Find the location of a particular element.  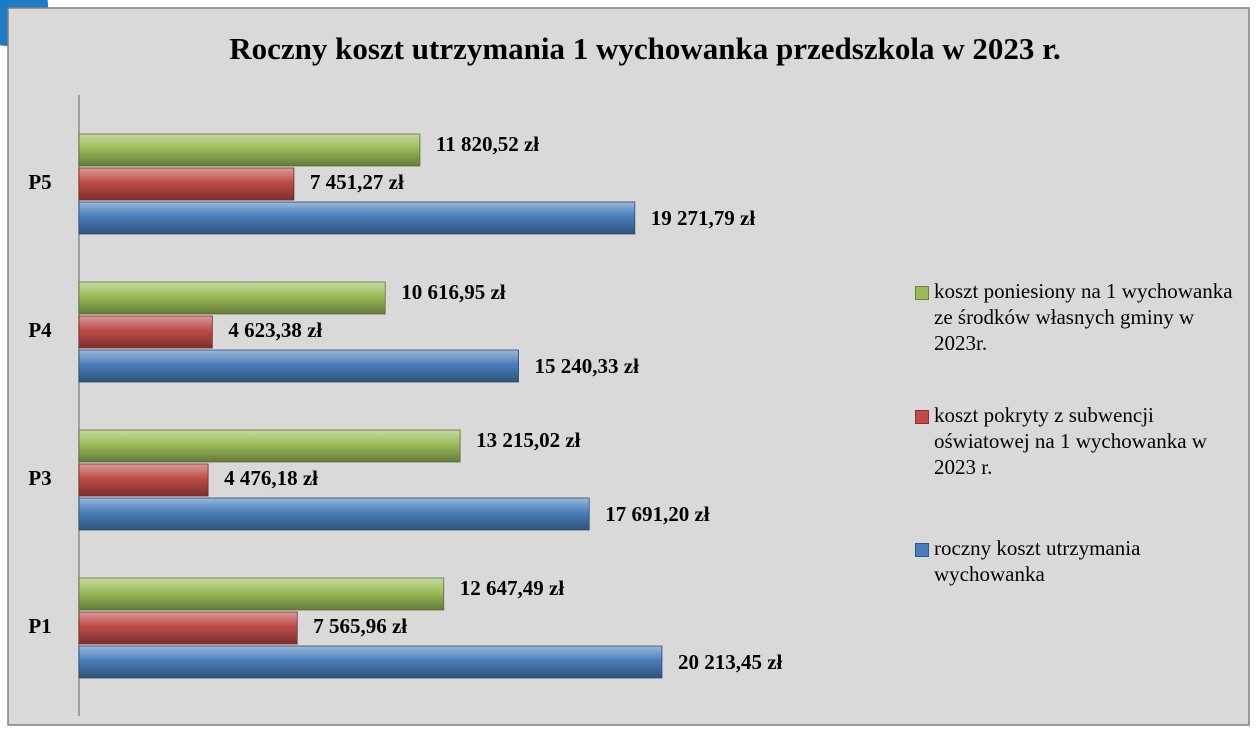

legend-label: roczny koszt utrzymania wychowanka is located at coordinates (1037, 561).